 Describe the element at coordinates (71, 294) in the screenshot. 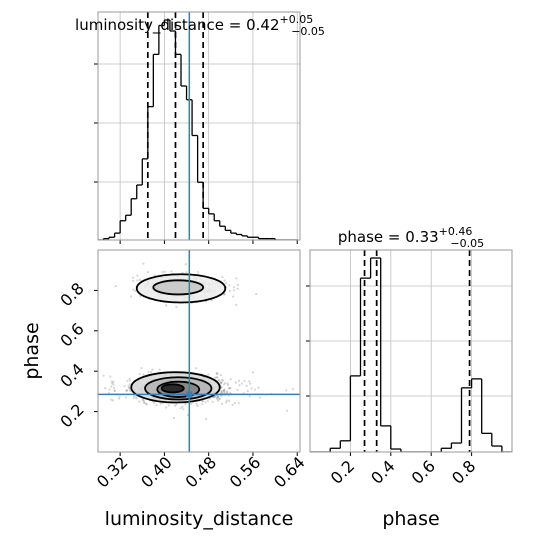

I see `phase-y-tick-label: 0.8` at that location.